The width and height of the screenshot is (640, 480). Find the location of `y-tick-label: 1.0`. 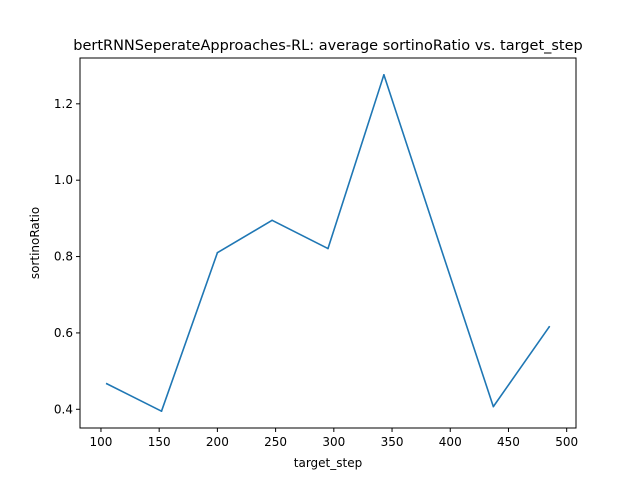

y-tick-label: 1.0 is located at coordinates (63, 180).